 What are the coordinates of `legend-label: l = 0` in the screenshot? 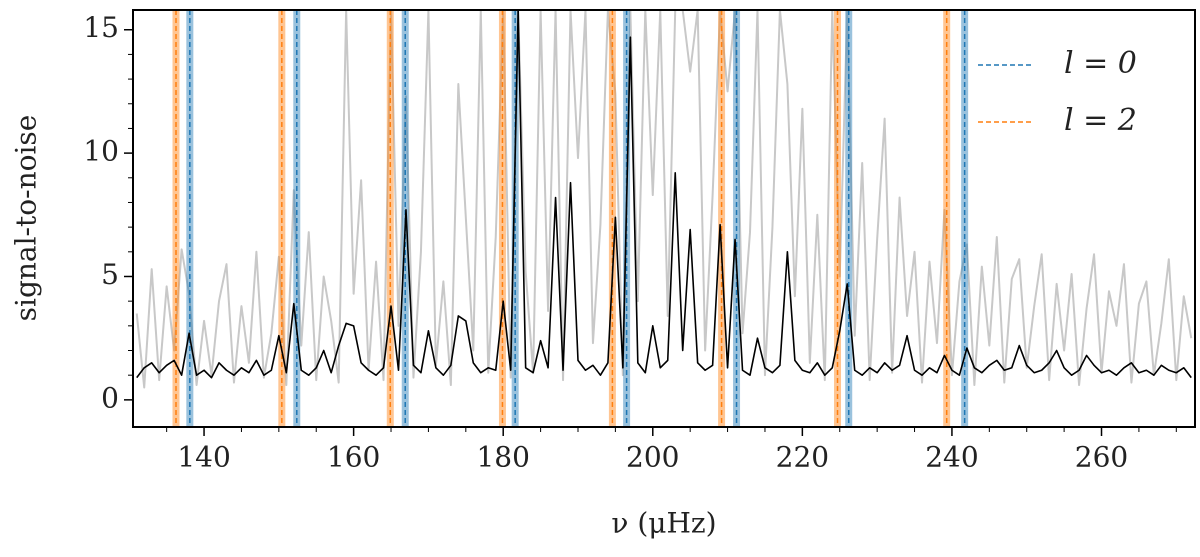 It's located at (1100, 63).